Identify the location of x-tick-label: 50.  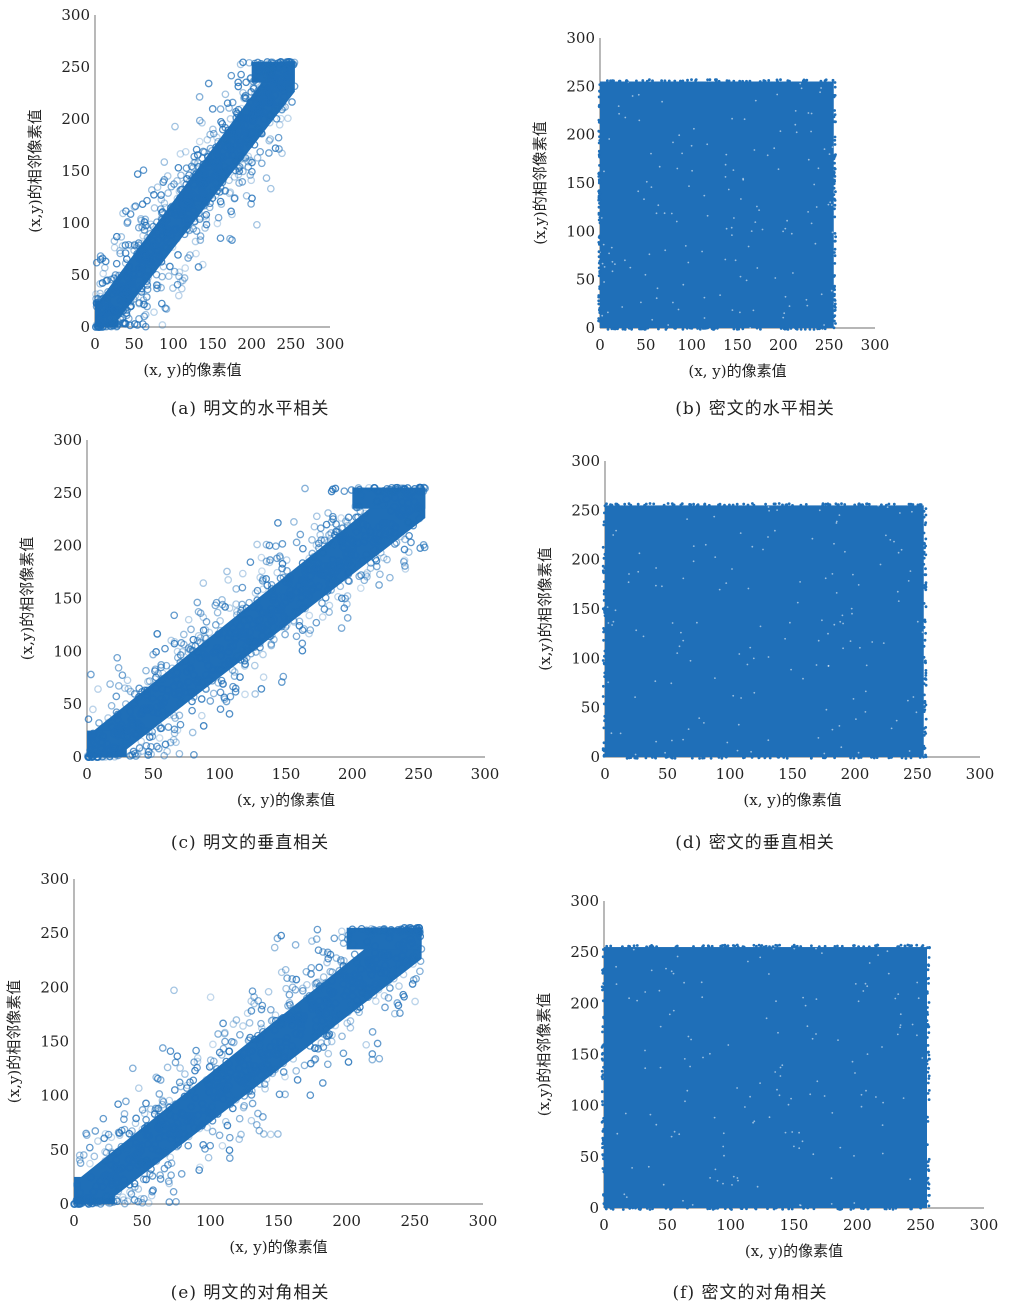
(667, 774).